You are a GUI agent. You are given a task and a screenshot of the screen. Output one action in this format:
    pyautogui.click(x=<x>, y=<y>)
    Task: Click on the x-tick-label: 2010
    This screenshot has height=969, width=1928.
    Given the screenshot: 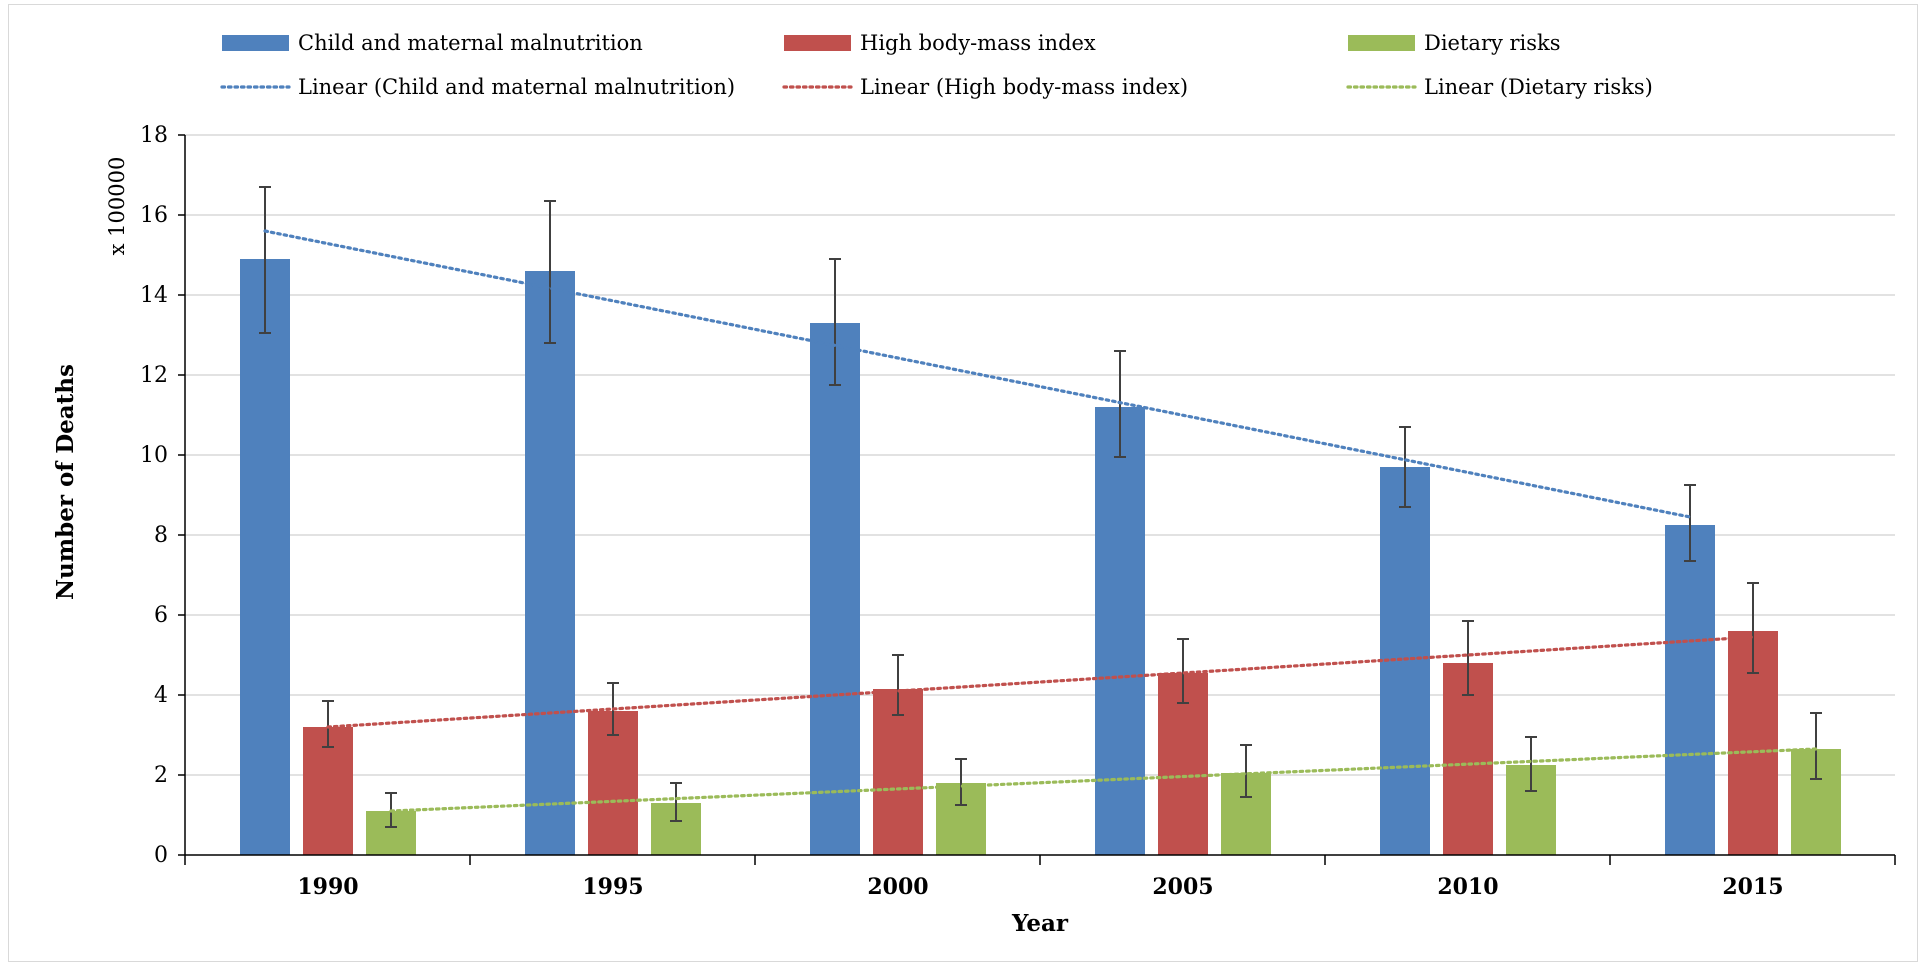 What is the action you would take?
    pyautogui.click(x=1467, y=887)
    